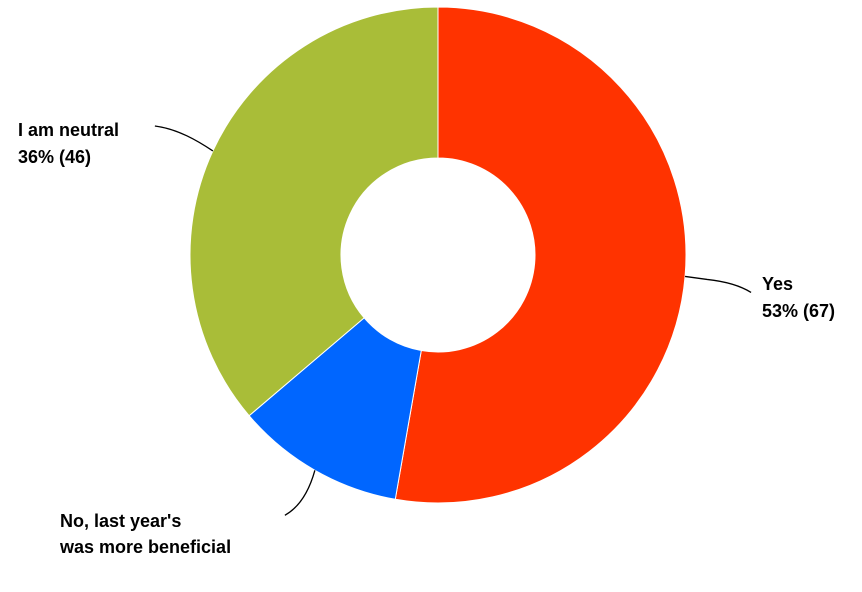  What do you see at coordinates (54, 157) in the screenshot?
I see `label-neutral-value: 36% (46)` at bounding box center [54, 157].